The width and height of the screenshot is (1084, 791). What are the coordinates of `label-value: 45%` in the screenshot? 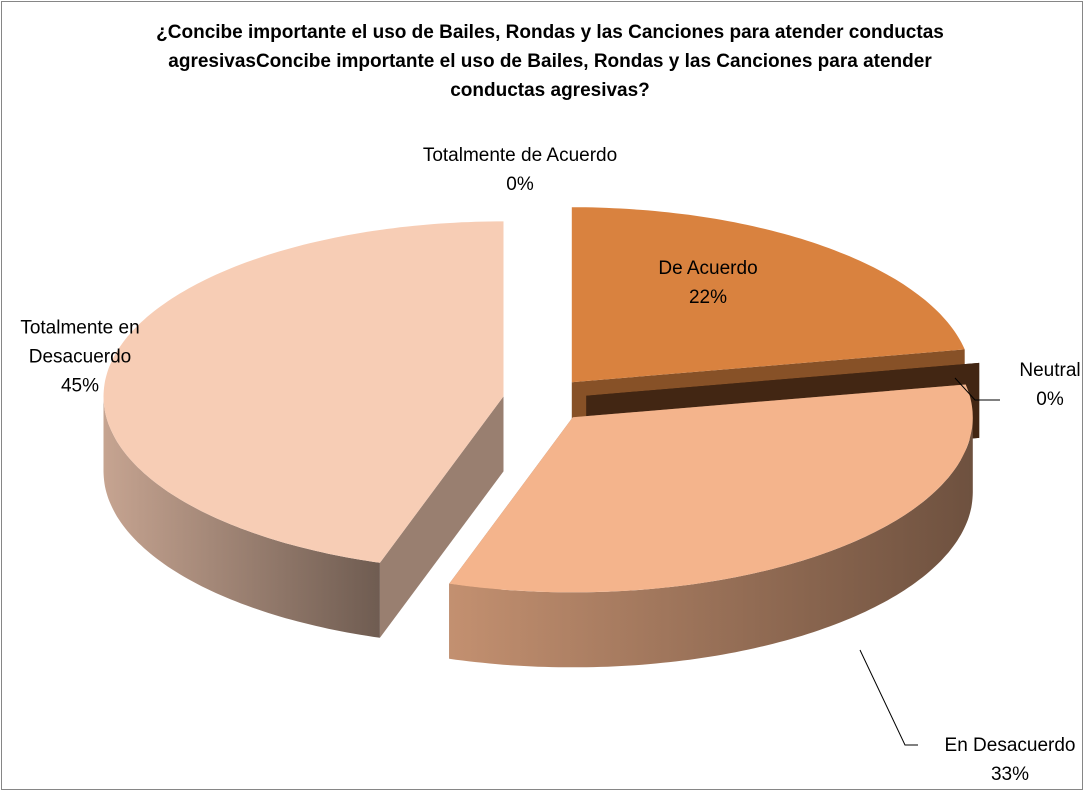 It's located at (80, 386).